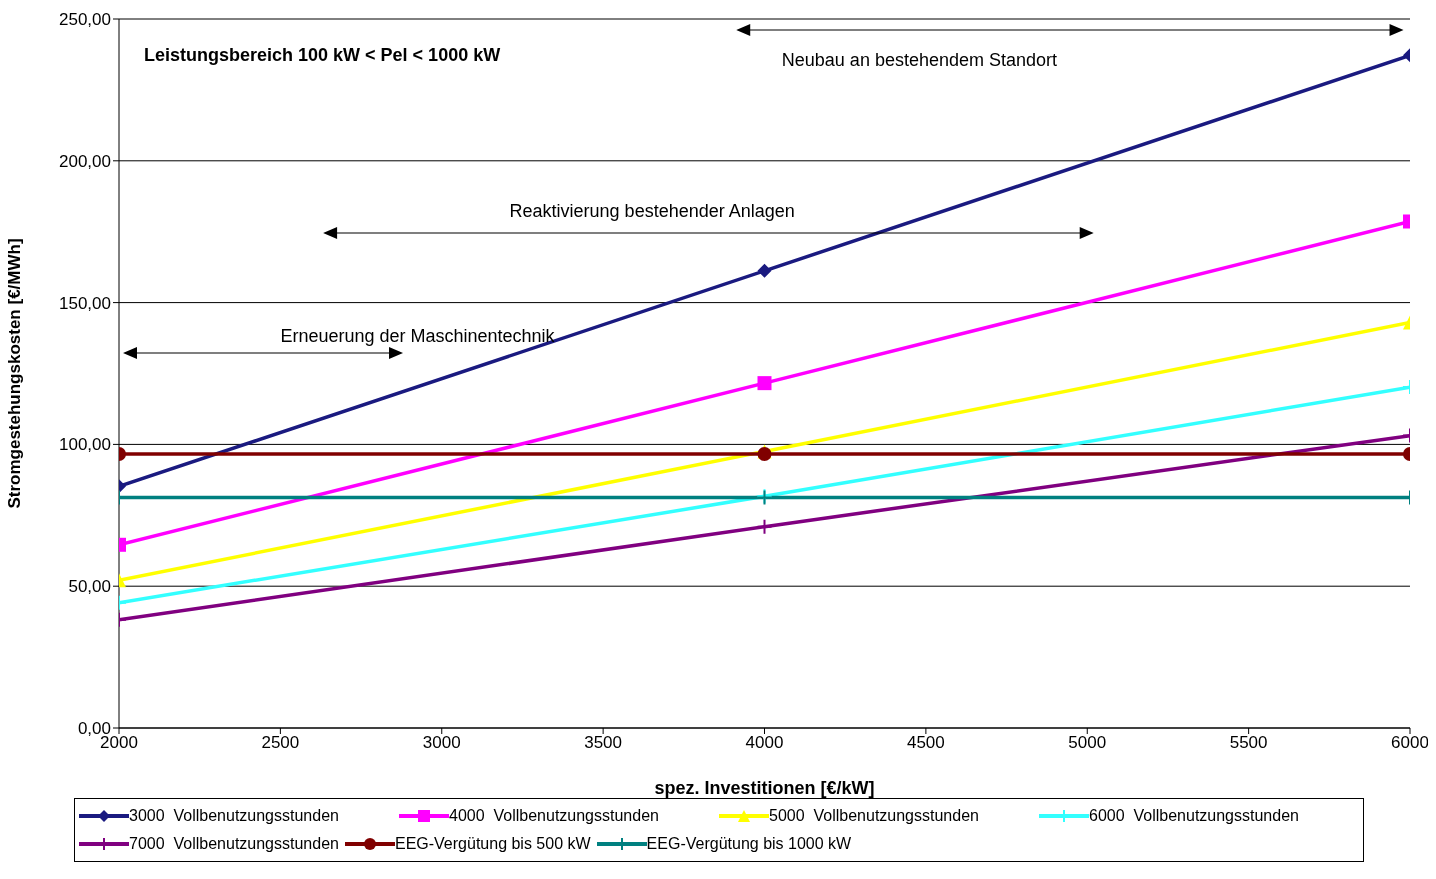 The width and height of the screenshot is (1436, 879). I want to click on legend-label: 4000 Vollbenutzungsstunden, so click(554, 816).